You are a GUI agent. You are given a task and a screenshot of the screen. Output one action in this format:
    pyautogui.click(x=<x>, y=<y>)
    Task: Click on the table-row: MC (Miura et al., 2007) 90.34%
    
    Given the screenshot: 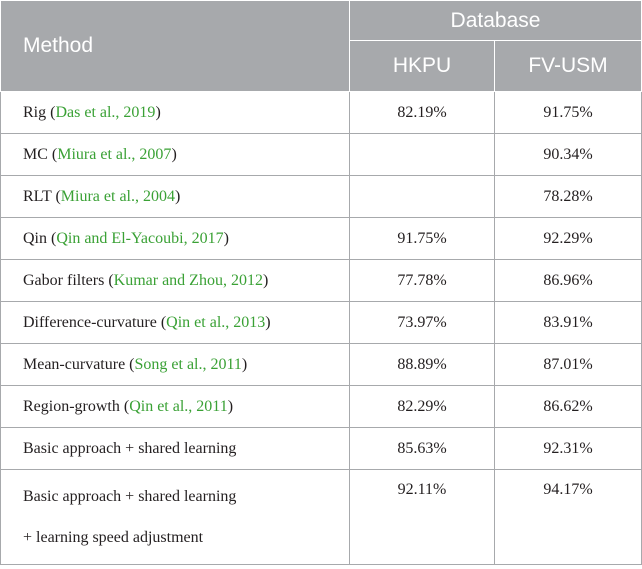 What is the action you would take?
    pyautogui.click(x=321, y=154)
    